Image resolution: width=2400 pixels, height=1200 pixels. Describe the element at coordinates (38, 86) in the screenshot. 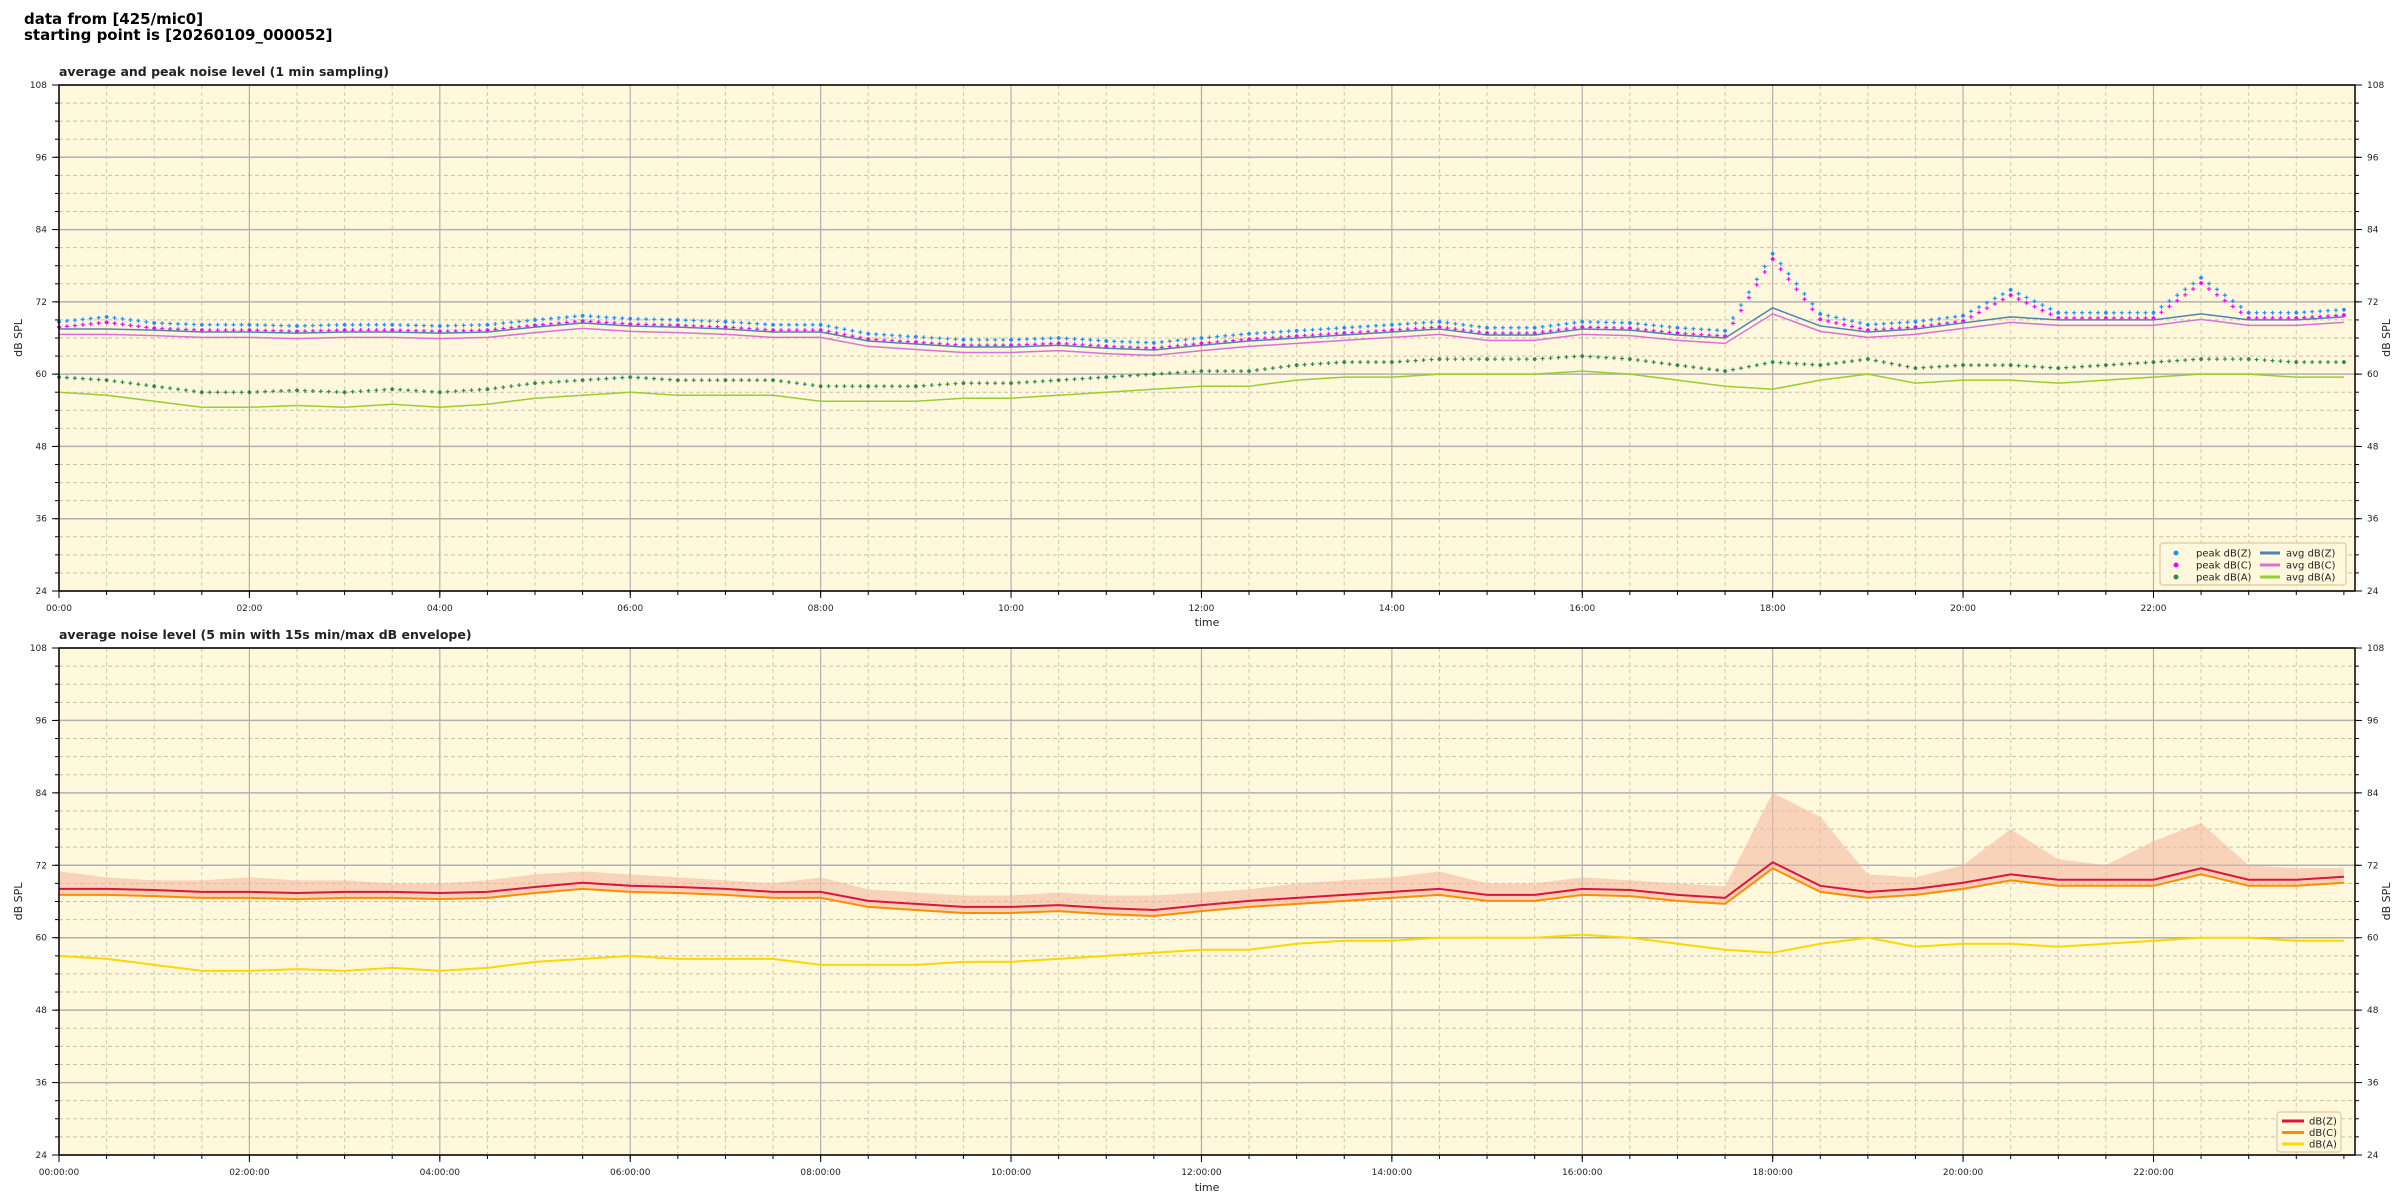

I see `y-tick-label: 108` at that location.